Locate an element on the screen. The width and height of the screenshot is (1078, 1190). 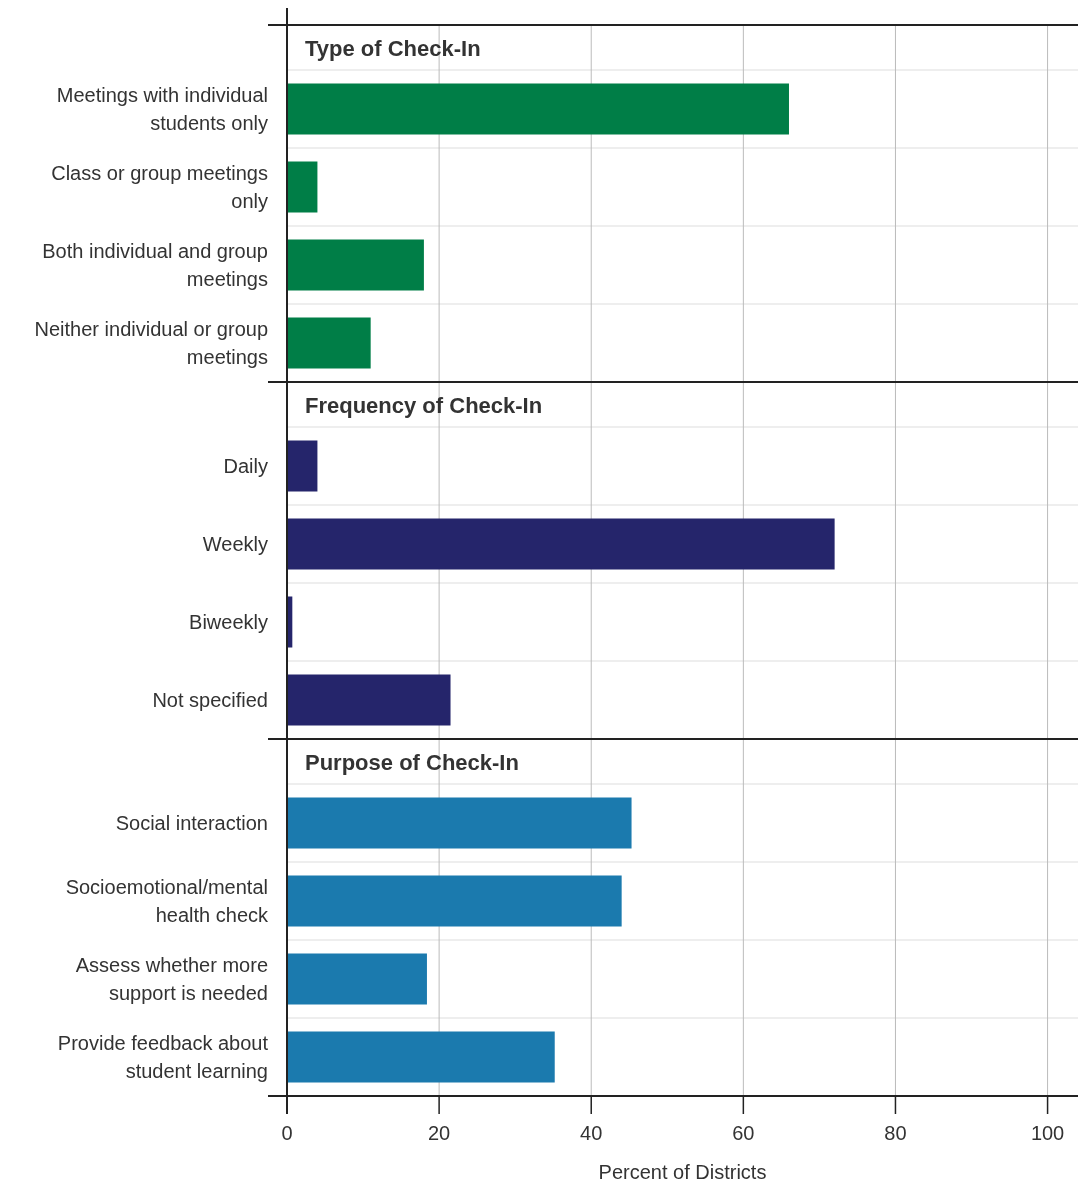
y-tick-label: Social interaction is located at coordinates (191, 823).